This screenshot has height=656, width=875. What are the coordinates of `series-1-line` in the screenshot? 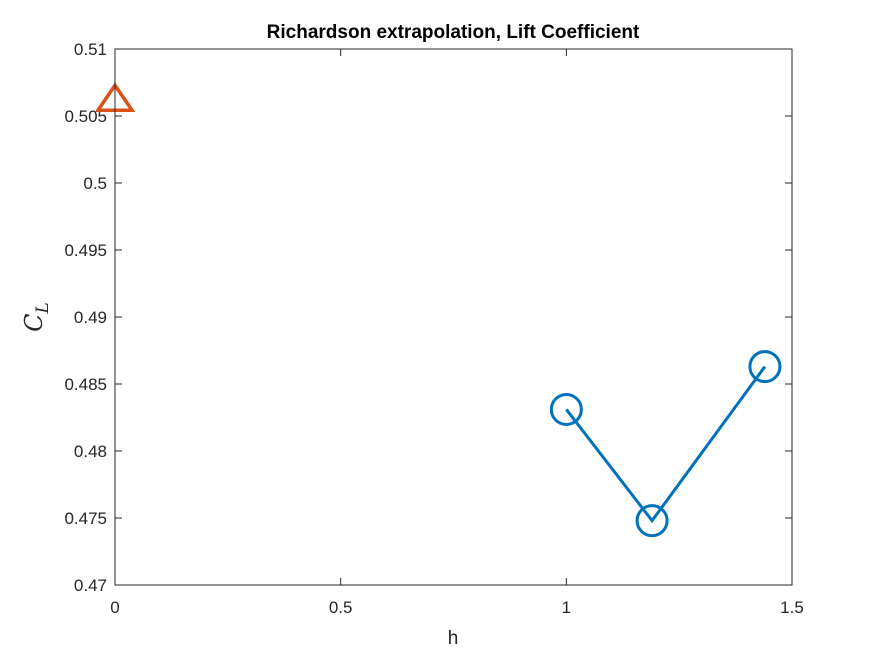 It's located at (666, 444).